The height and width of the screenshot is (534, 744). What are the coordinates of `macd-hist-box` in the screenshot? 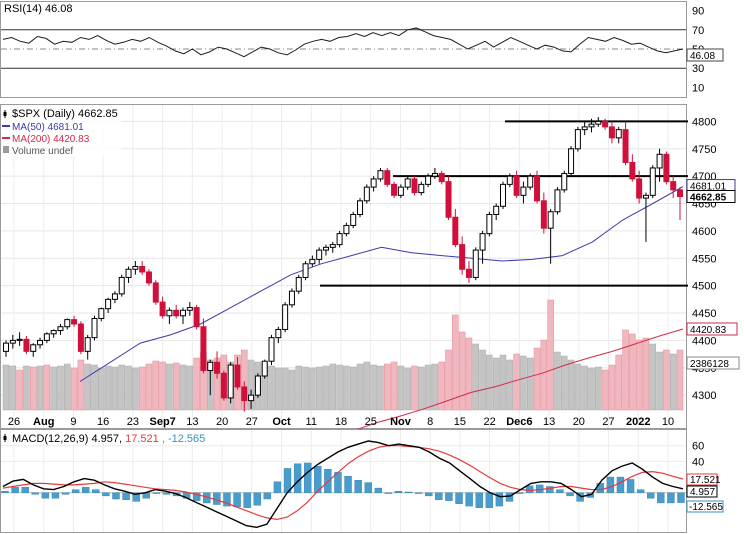 It's located at (705, 506).